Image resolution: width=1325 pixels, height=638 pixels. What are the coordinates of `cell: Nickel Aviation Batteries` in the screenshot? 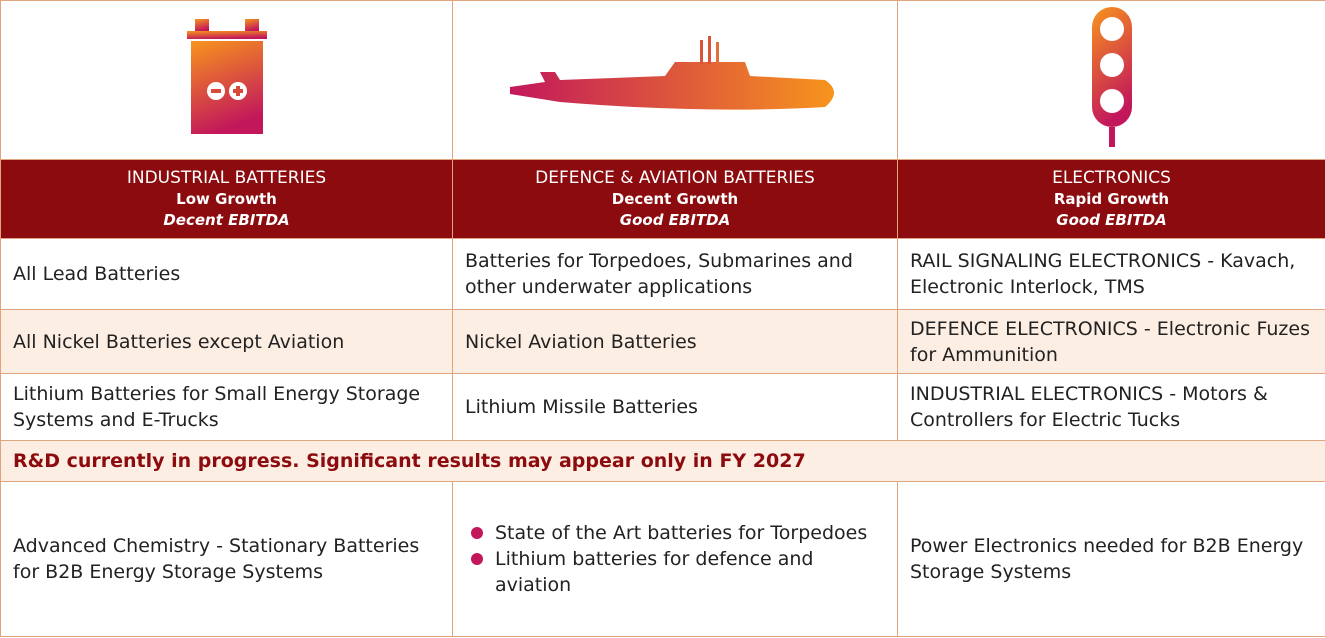 It's located at (675, 341).